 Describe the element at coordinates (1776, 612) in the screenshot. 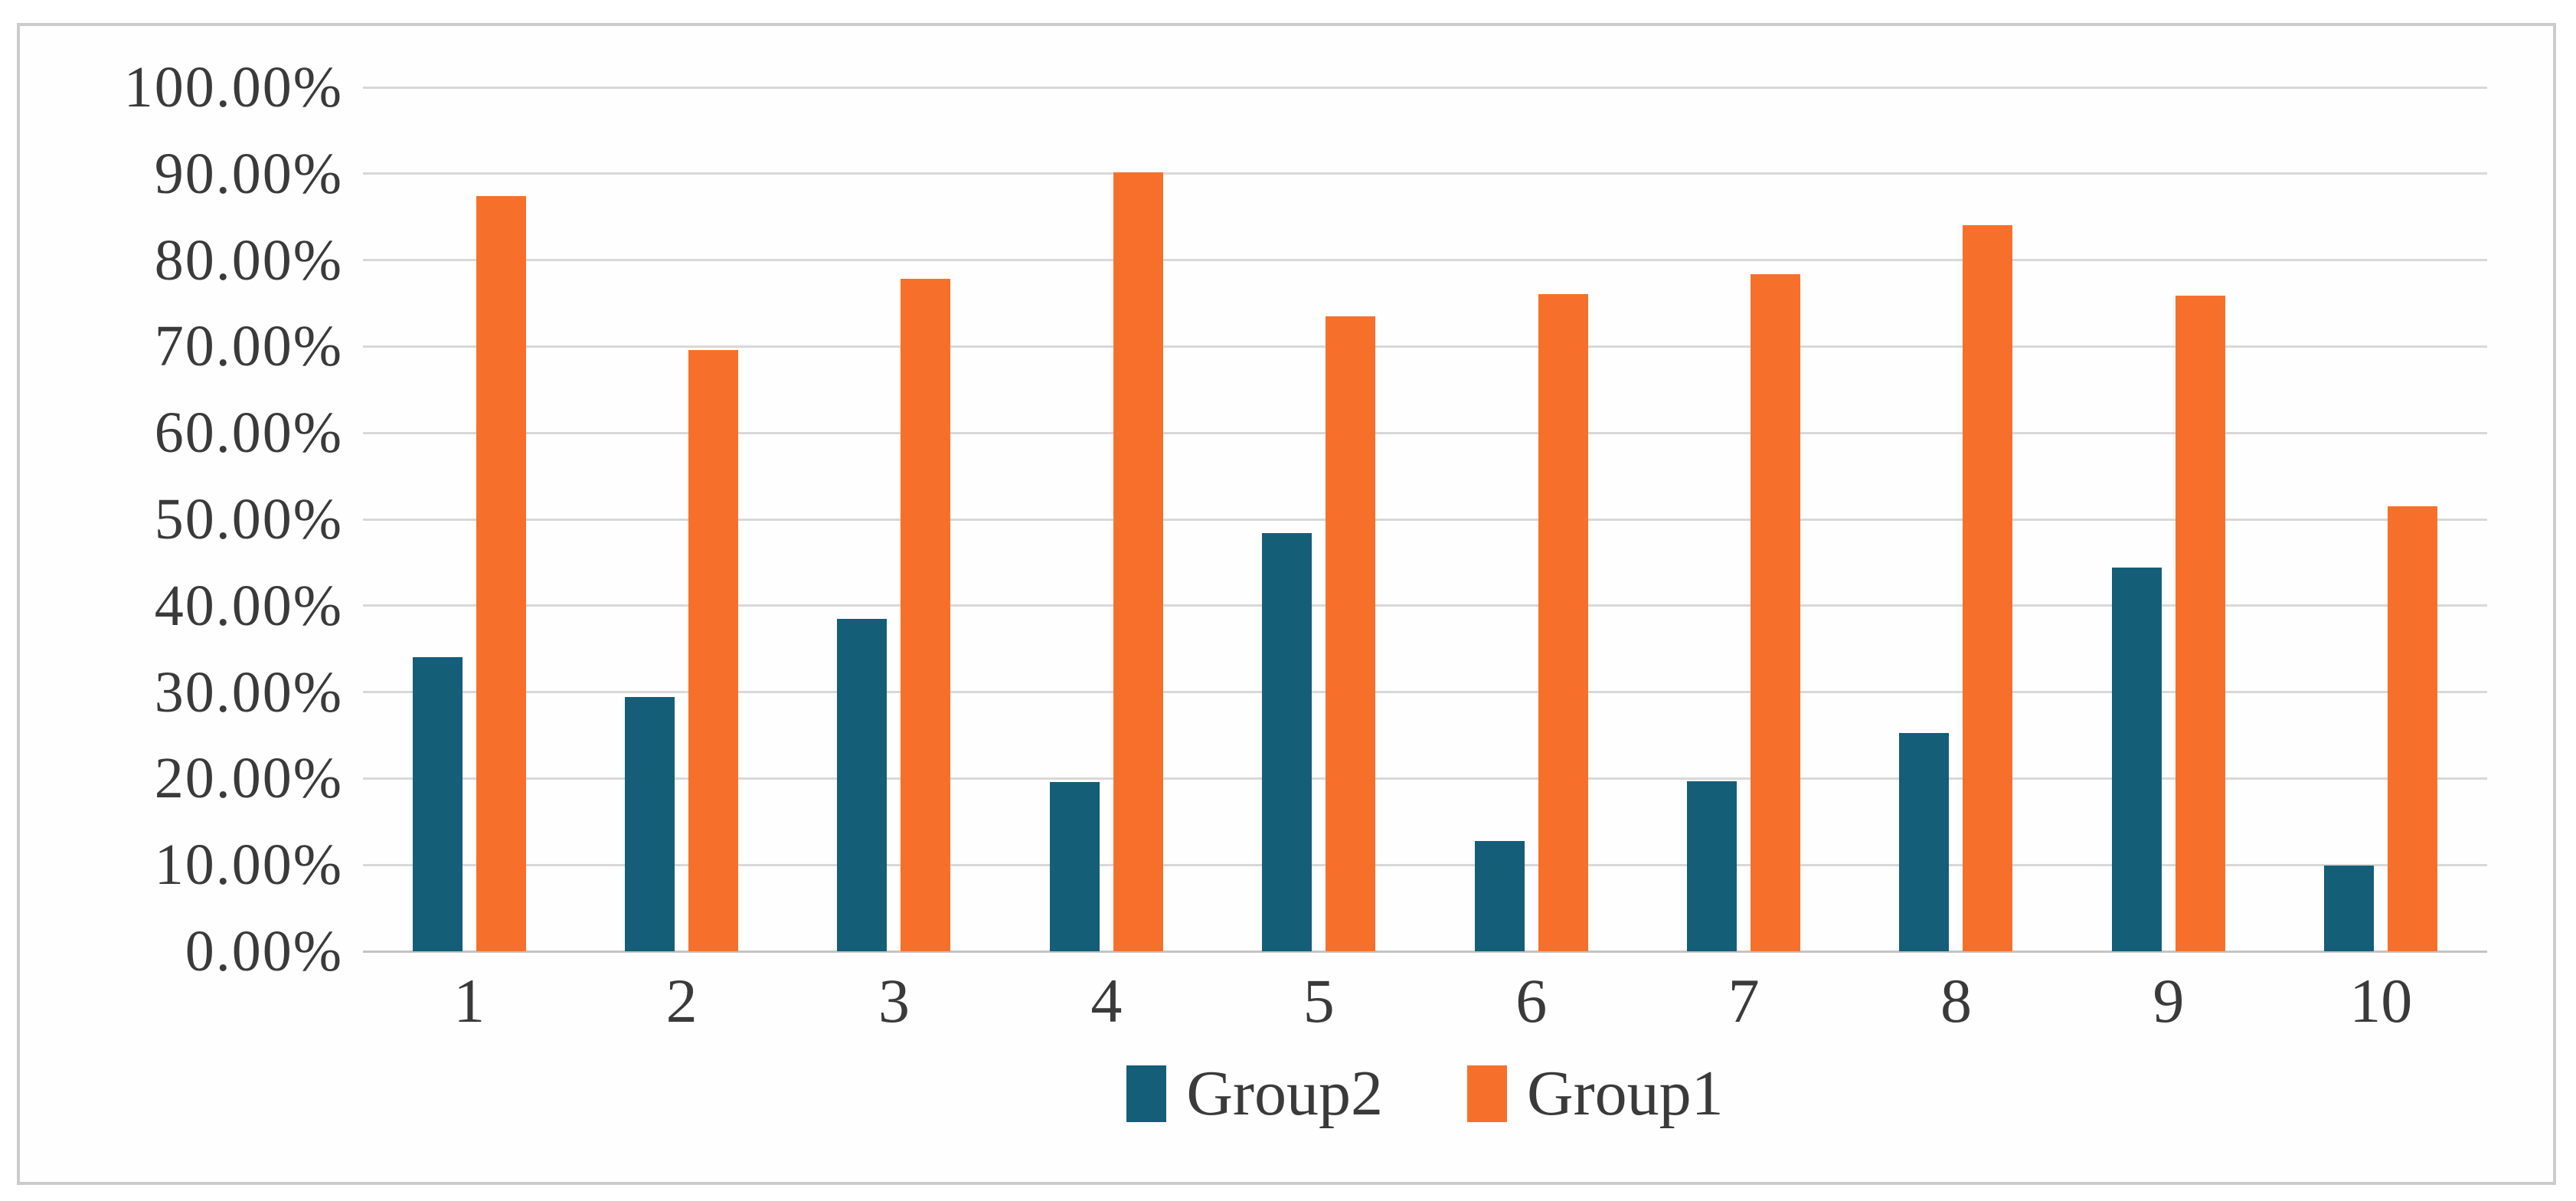

I see `bar-group1-cat7` at that location.